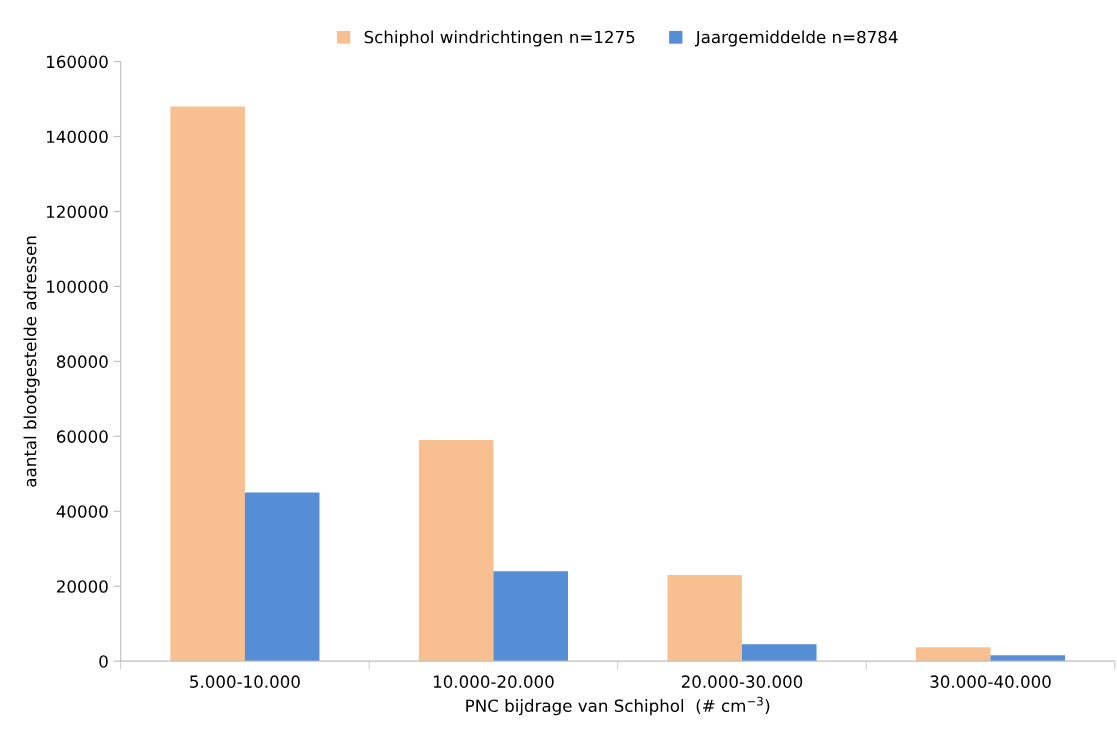  I want to click on y-tick-label: 100000, so click(77, 286).